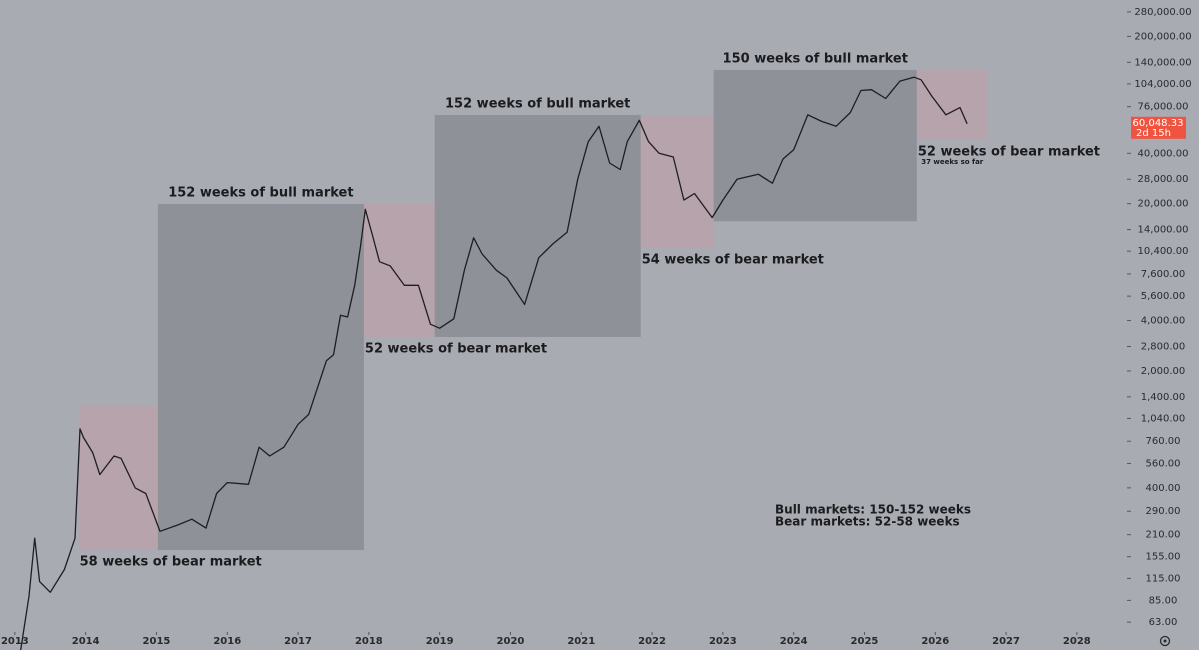 Image resolution: width=1199 pixels, height=650 pixels. Describe the element at coordinates (227, 641) in the screenshot. I see `x-tick-label: 2016` at that location.